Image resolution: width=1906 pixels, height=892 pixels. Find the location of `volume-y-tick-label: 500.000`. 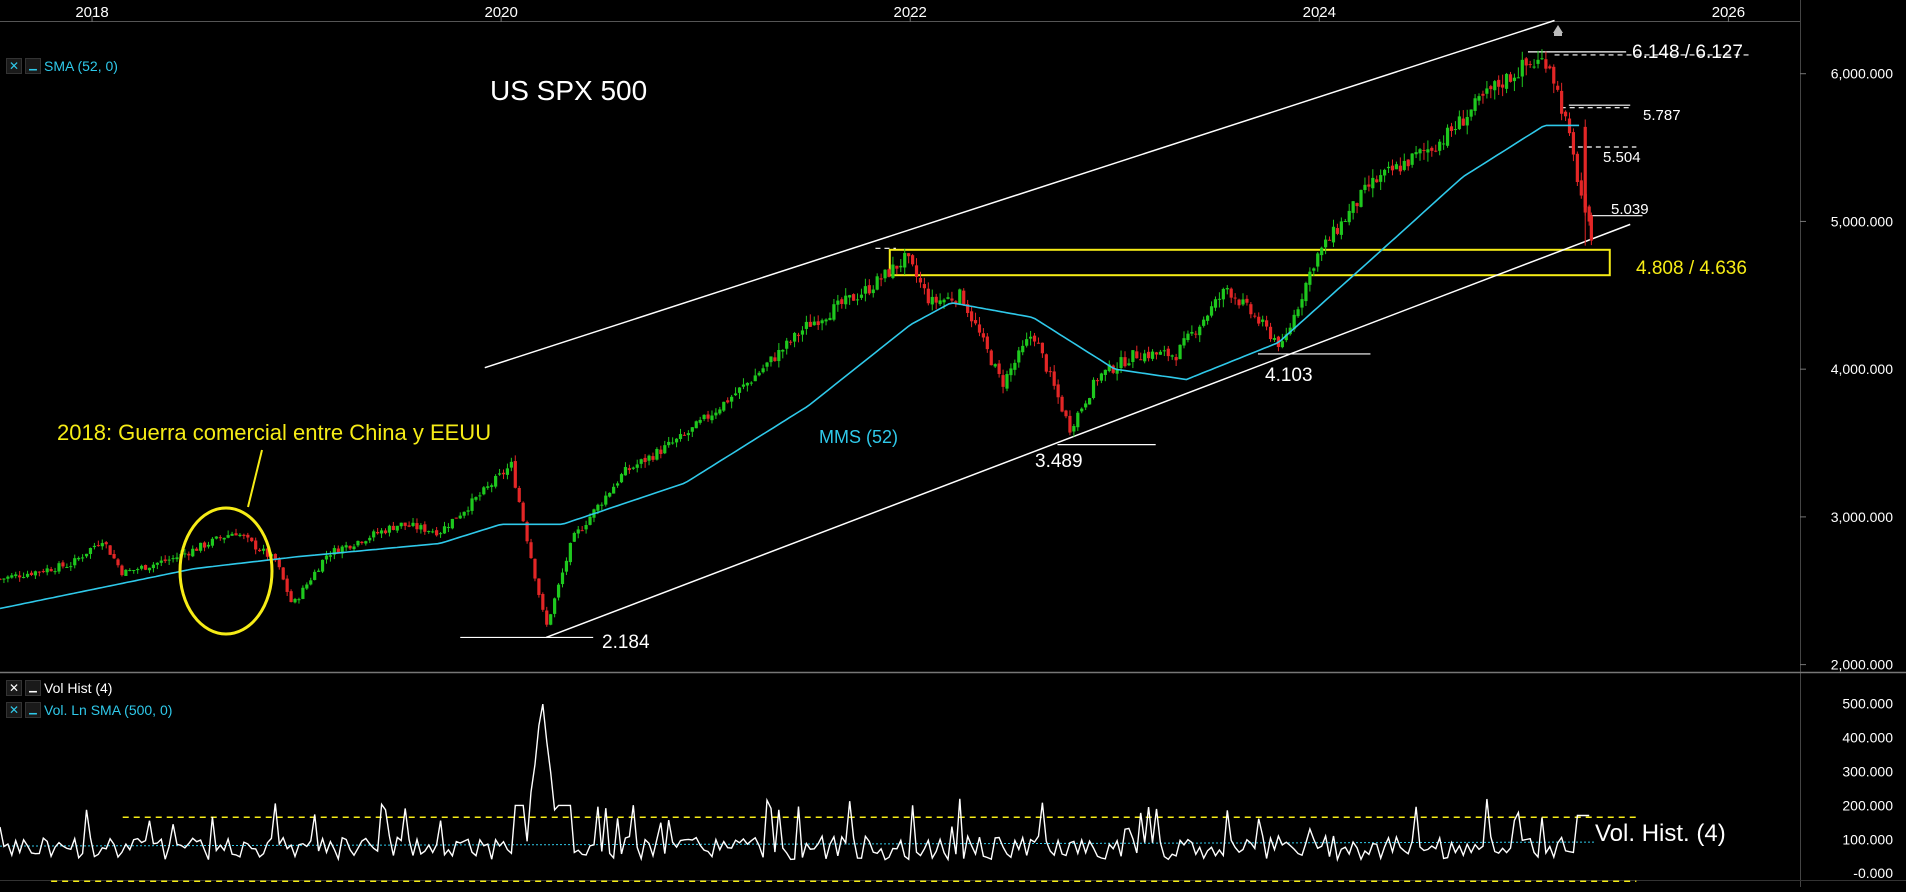

volume-y-tick-label: 500.000 is located at coordinates (1867, 704).